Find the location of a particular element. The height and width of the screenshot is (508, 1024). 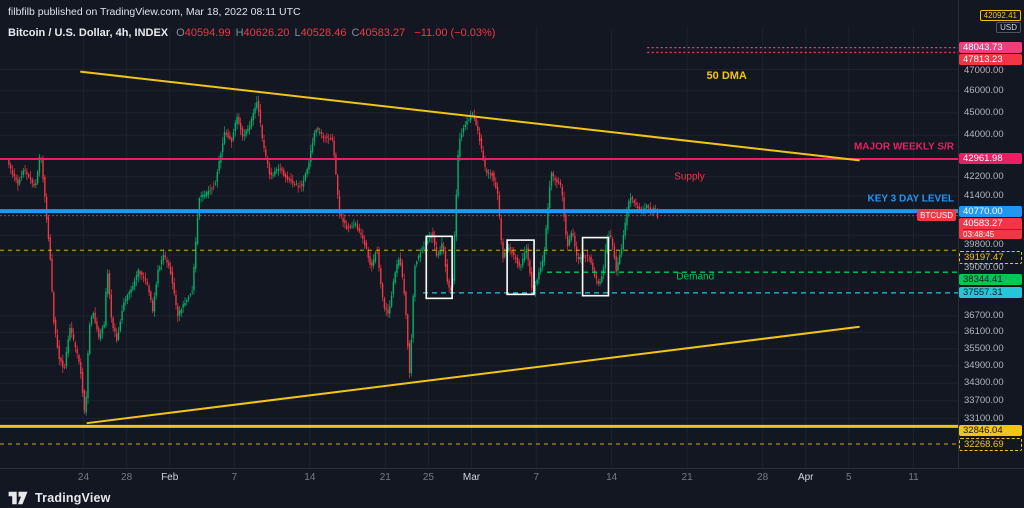

time-axis: 24 28 Feb 7 14 21 25 Mar 7 14 21 28 Apr 5 11 is located at coordinates (479, 478).